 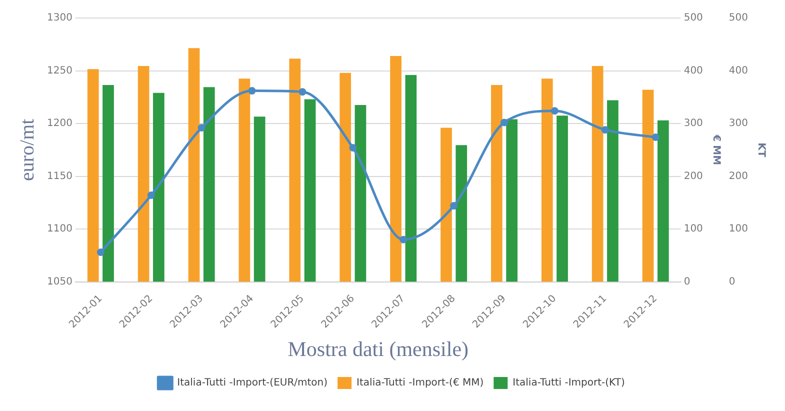 What do you see at coordinates (59, 176) in the screenshot?
I see `y-tick-label: 1150` at bounding box center [59, 176].